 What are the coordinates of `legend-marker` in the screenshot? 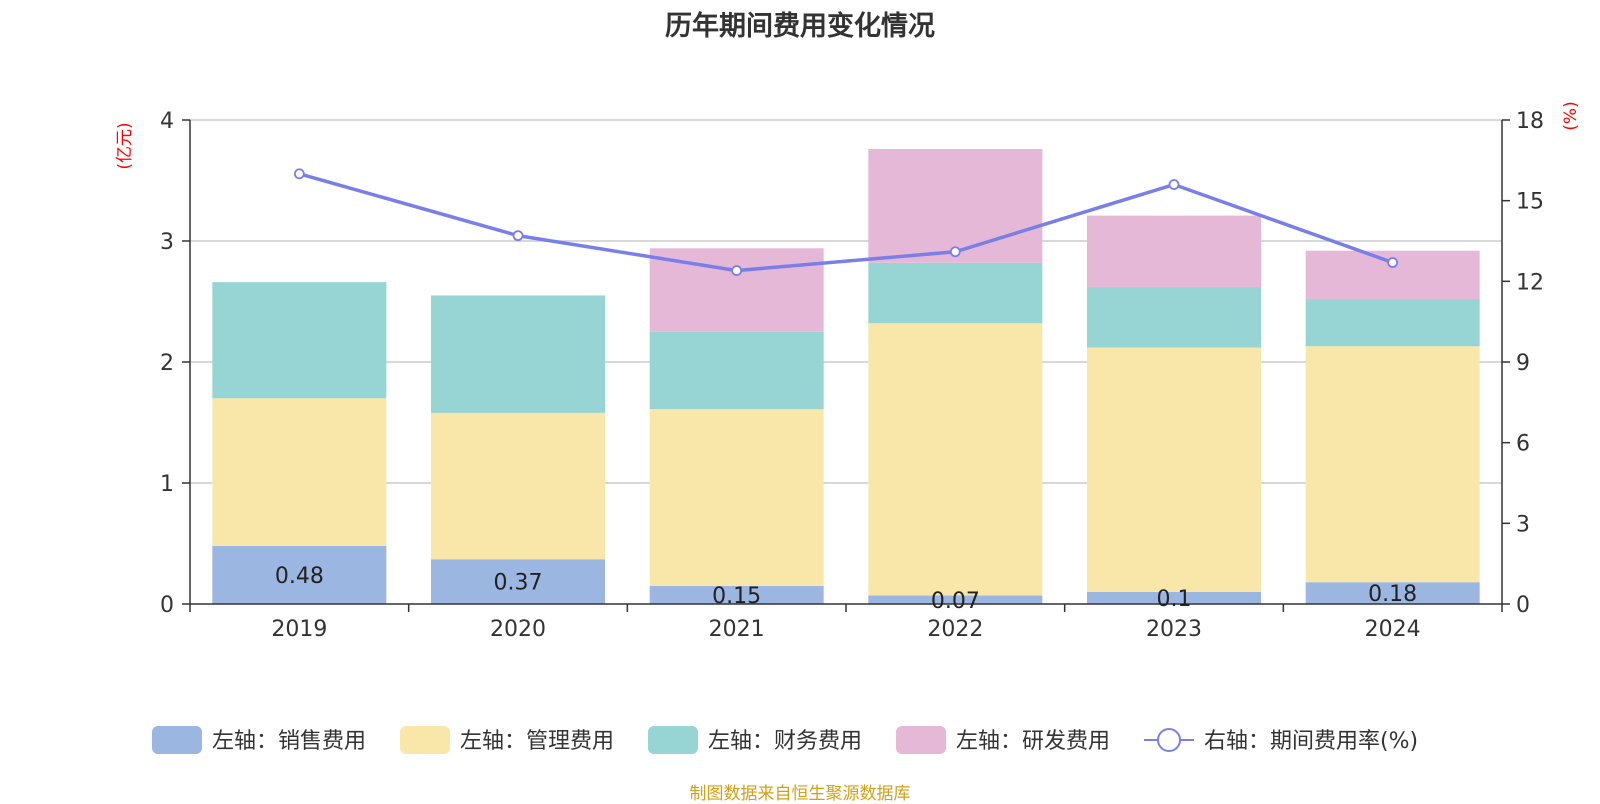 It's located at (1169, 740).